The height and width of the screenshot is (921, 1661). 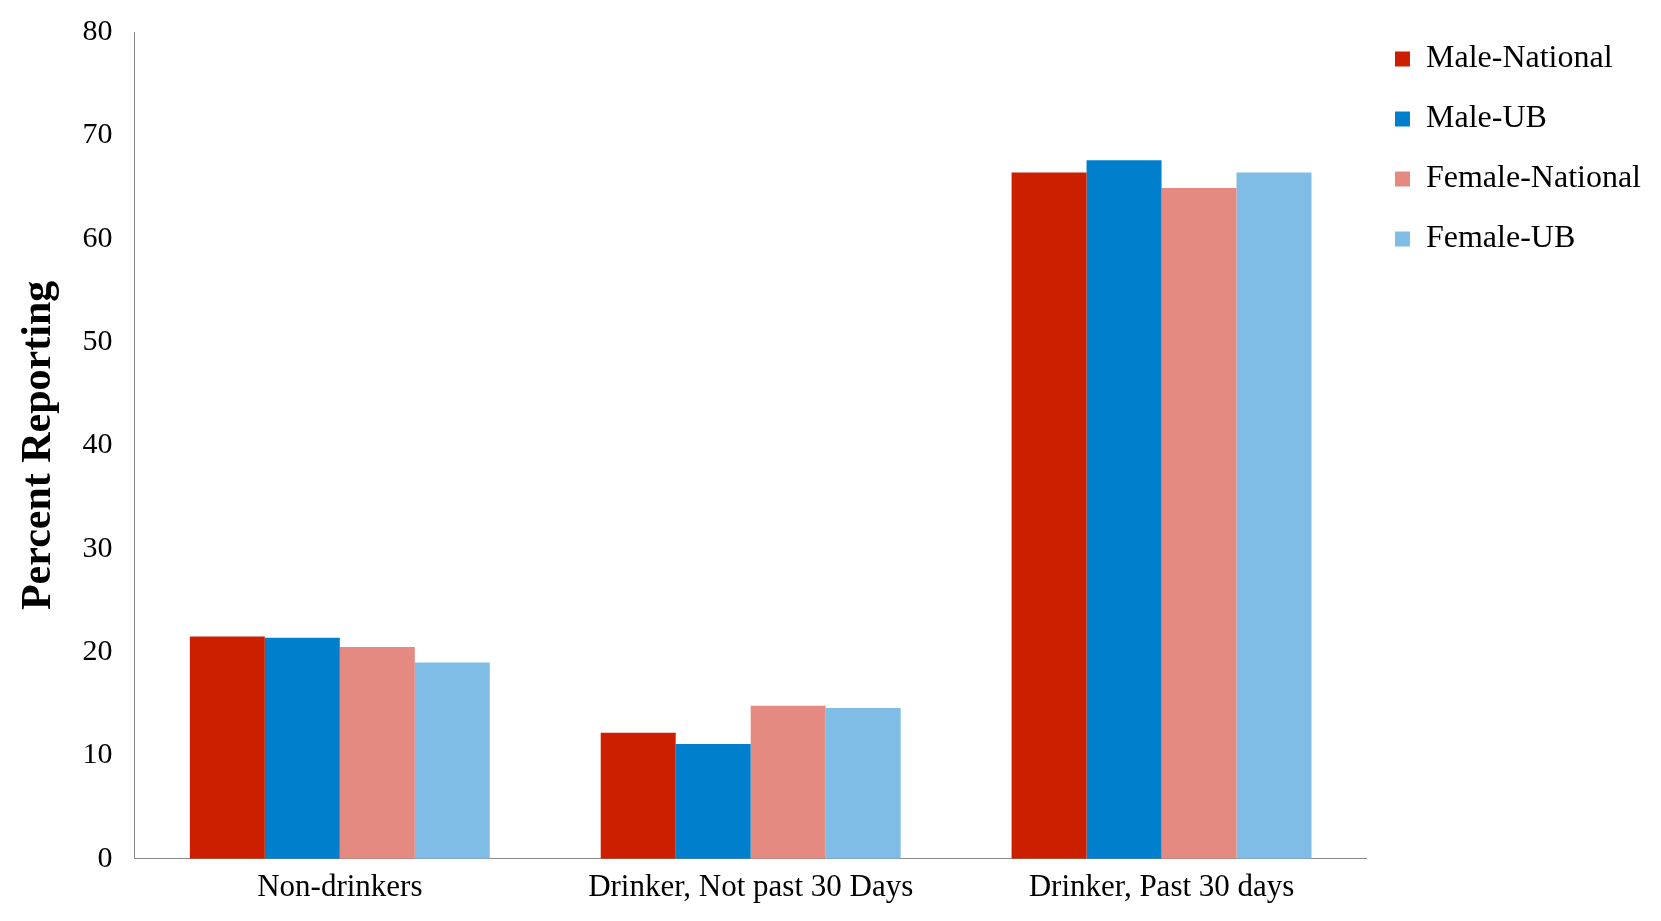 I want to click on y-axis-title: Percent Reporting, so click(x=36, y=445).